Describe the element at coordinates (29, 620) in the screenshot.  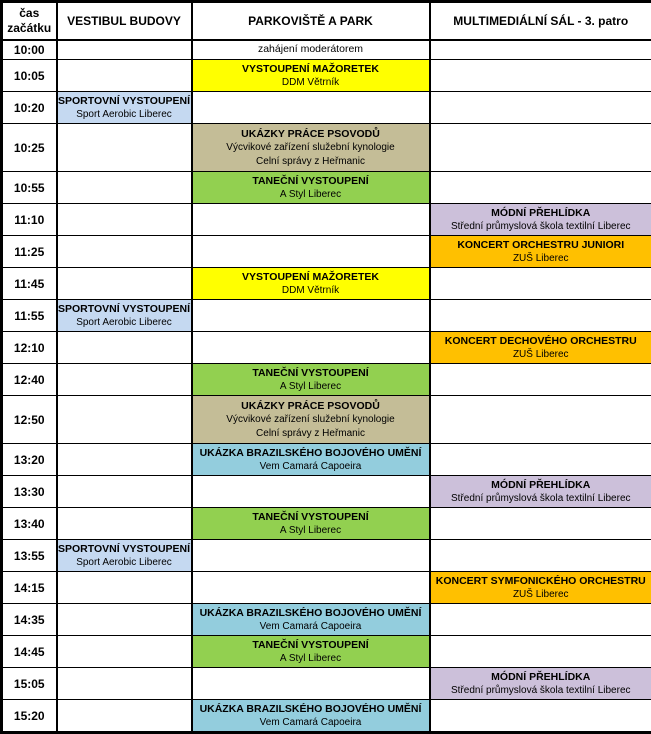
I see `start-time-cell: 14:35` at that location.